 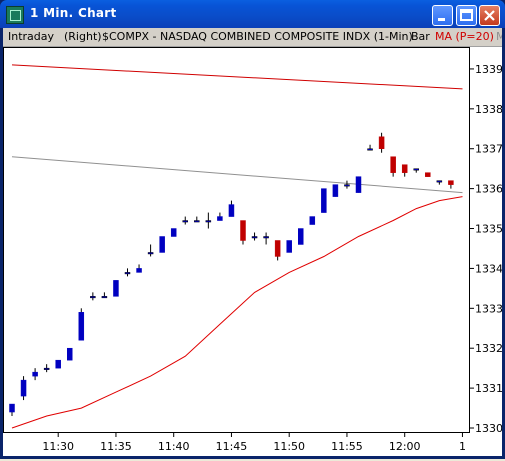 I want to click on indicator-label: MA (P=20), so click(x=464, y=36).